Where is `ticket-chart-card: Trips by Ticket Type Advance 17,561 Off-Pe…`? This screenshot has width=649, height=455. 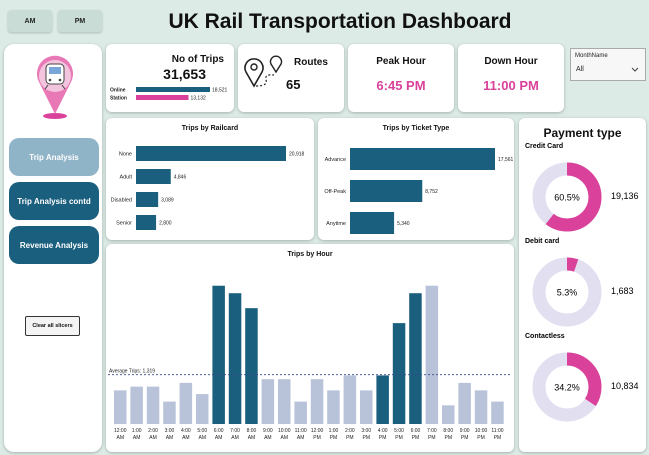
ticket-chart-card: Trips by Ticket Type Advance 17,561 Off-Pe… is located at coordinates (416, 179).